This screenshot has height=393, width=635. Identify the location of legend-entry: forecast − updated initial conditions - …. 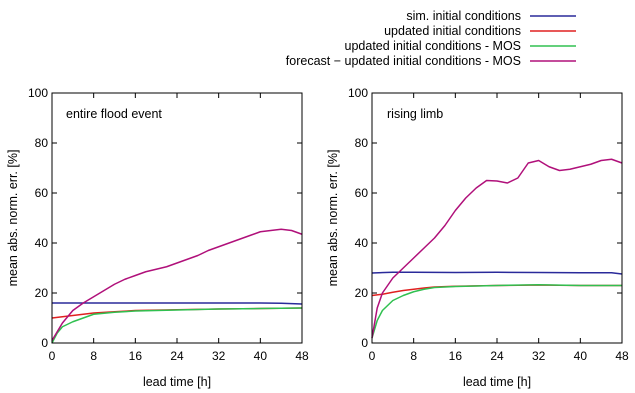
(431, 61).